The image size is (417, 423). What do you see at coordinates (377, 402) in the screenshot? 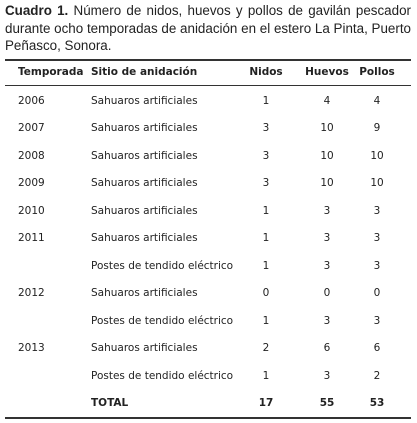
I see `chicks-cell: 53` at bounding box center [377, 402].